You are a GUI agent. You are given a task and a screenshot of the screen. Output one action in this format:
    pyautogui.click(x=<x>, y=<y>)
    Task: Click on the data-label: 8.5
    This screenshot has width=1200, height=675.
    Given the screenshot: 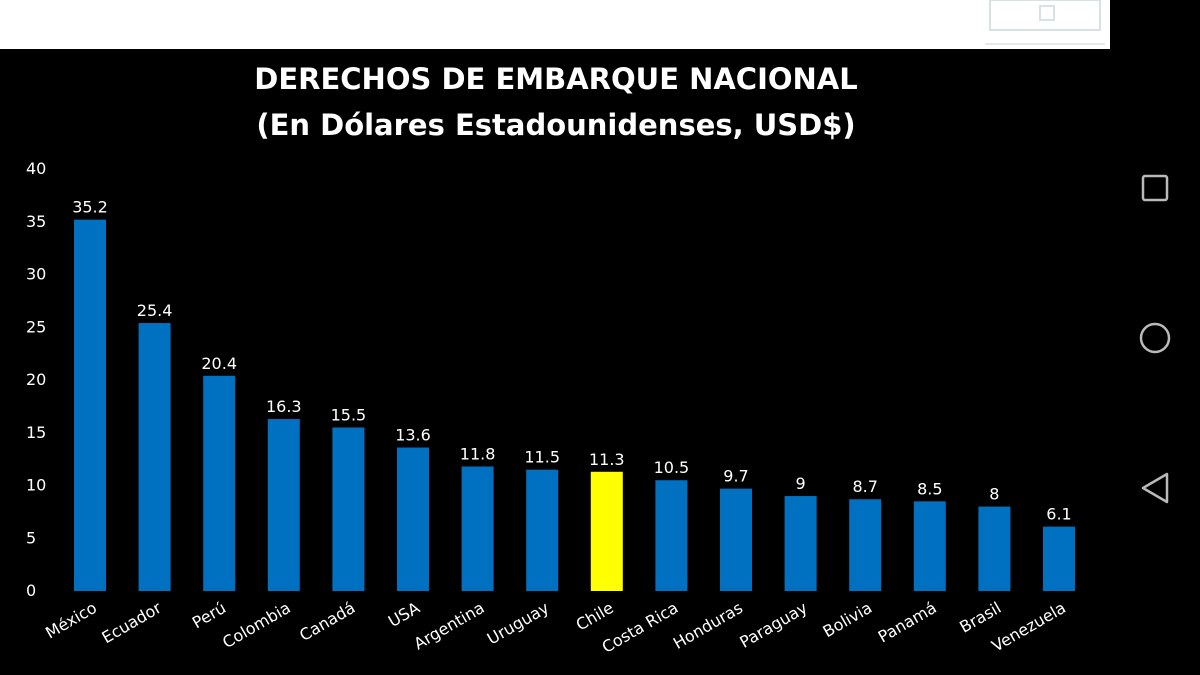 What is the action you would take?
    pyautogui.click(x=929, y=488)
    